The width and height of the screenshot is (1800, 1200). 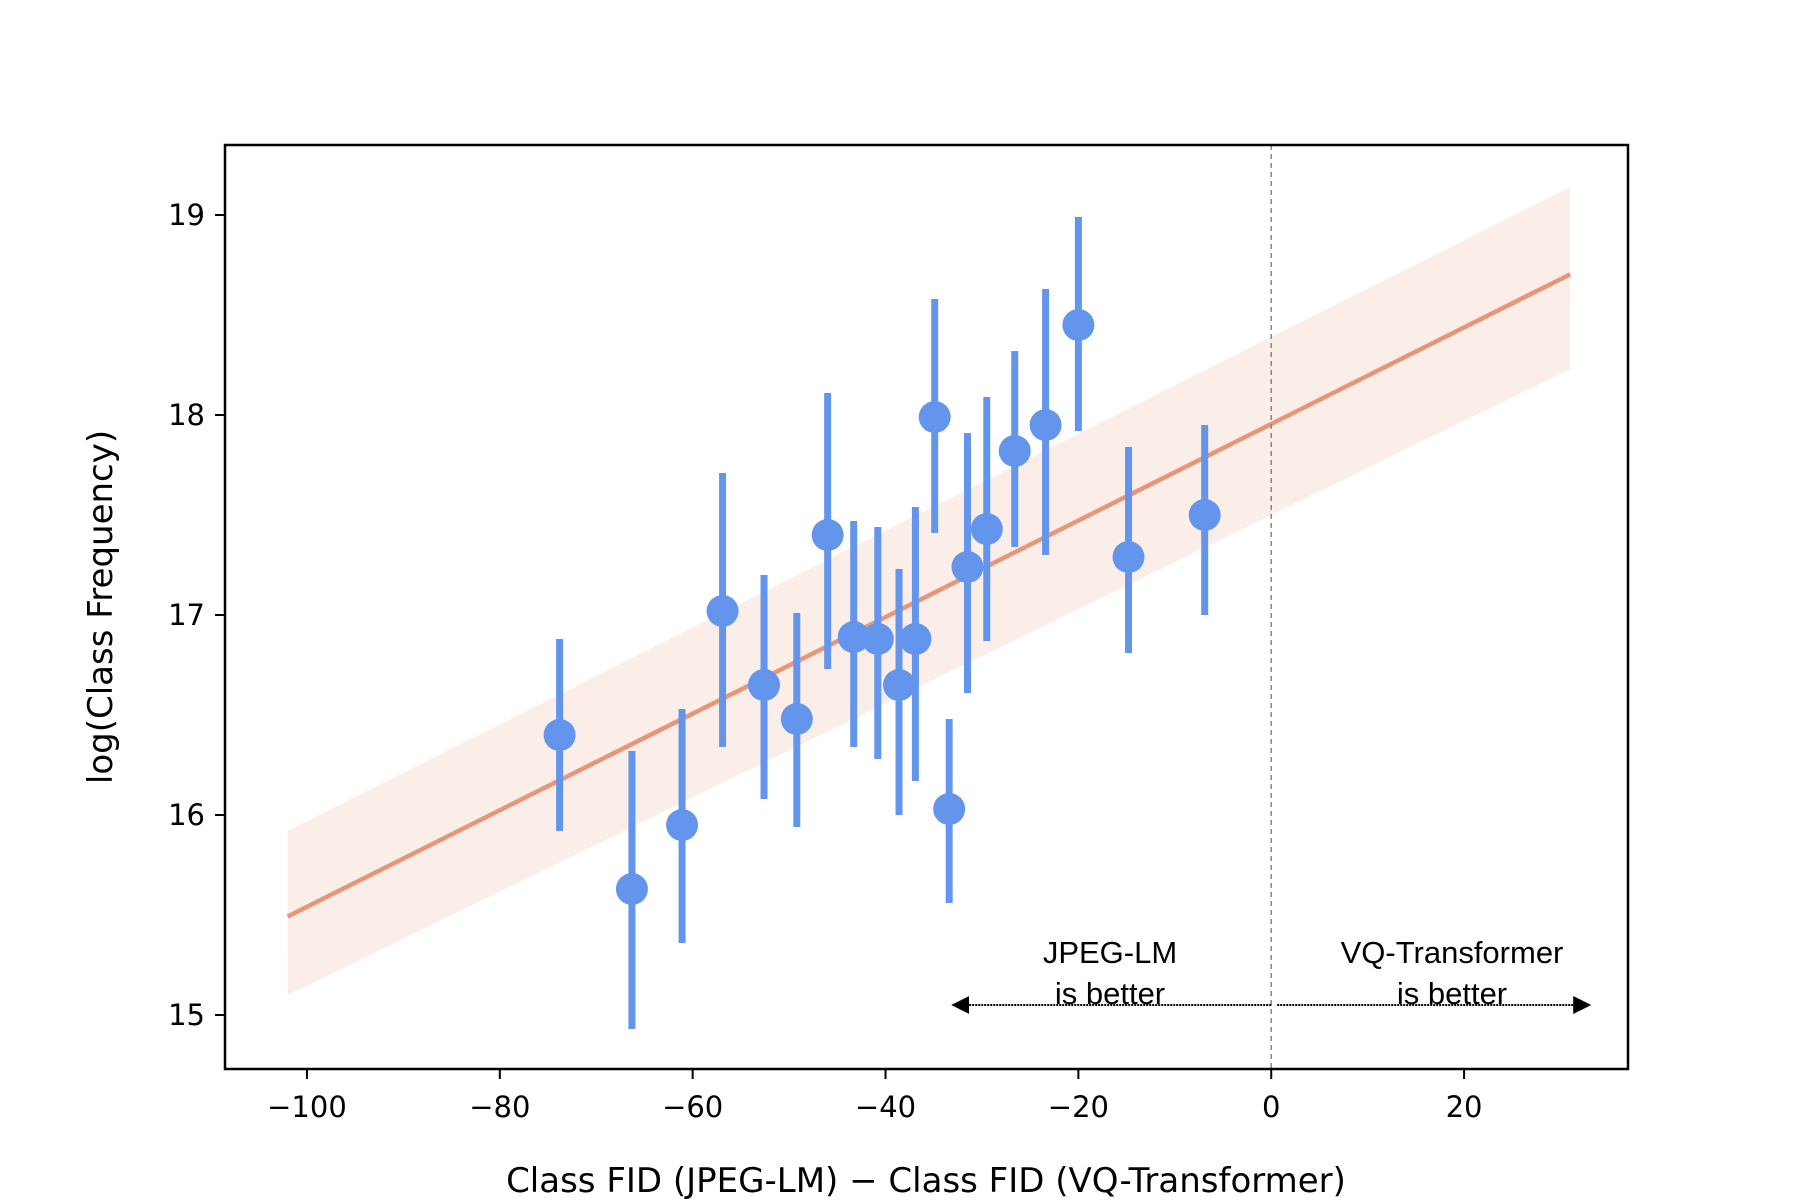 I want to click on x-tick-label: −40, so click(x=885, y=1107).